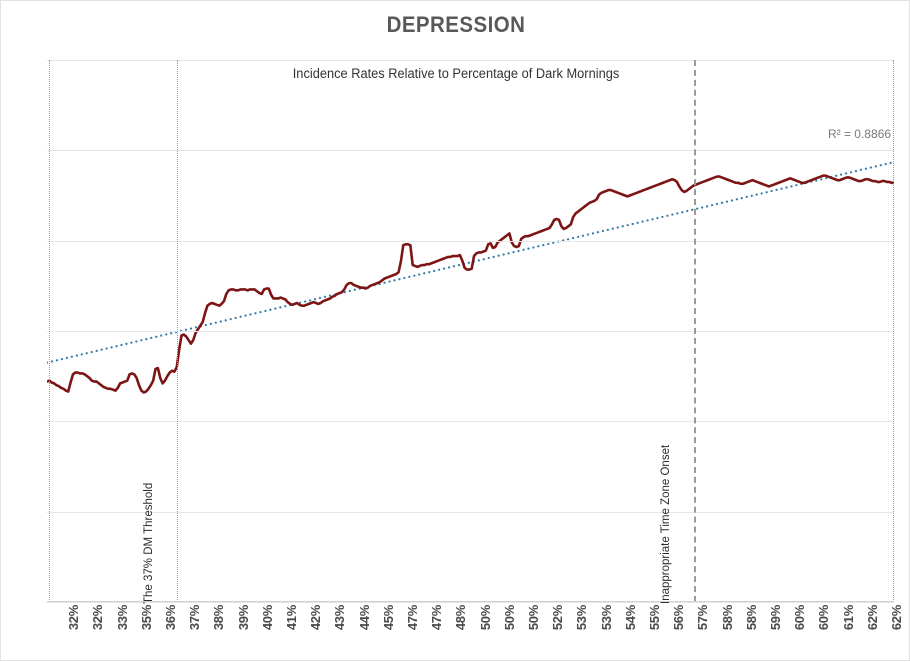 This screenshot has height=662, width=910. Describe the element at coordinates (364, 618) in the screenshot. I see `x-axis-tick-label: 44%` at that location.